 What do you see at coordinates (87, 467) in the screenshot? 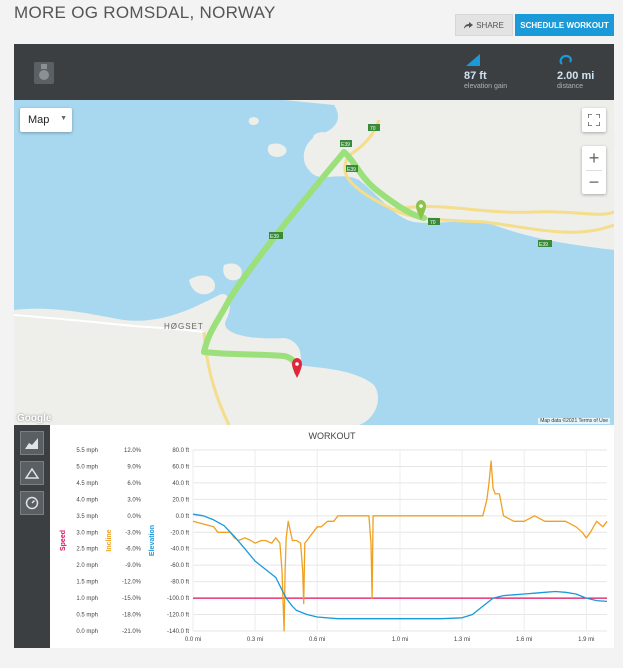
I see `speed-tick-label: 5.0 mph` at bounding box center [87, 467].